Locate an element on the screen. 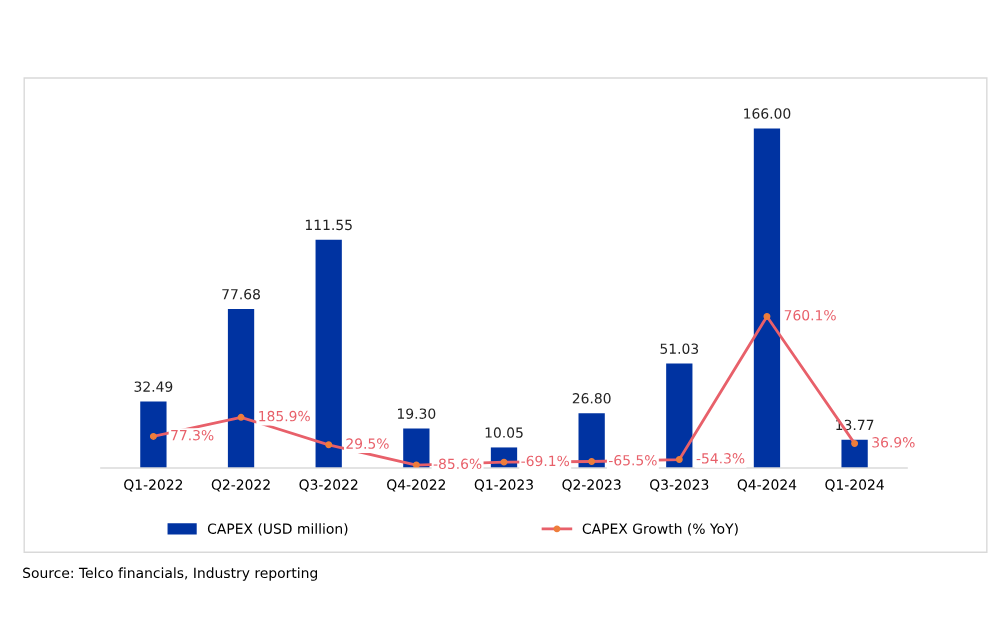 The width and height of the screenshot is (1008, 624). x-tick-label: Q2-2022 is located at coordinates (240, 485).